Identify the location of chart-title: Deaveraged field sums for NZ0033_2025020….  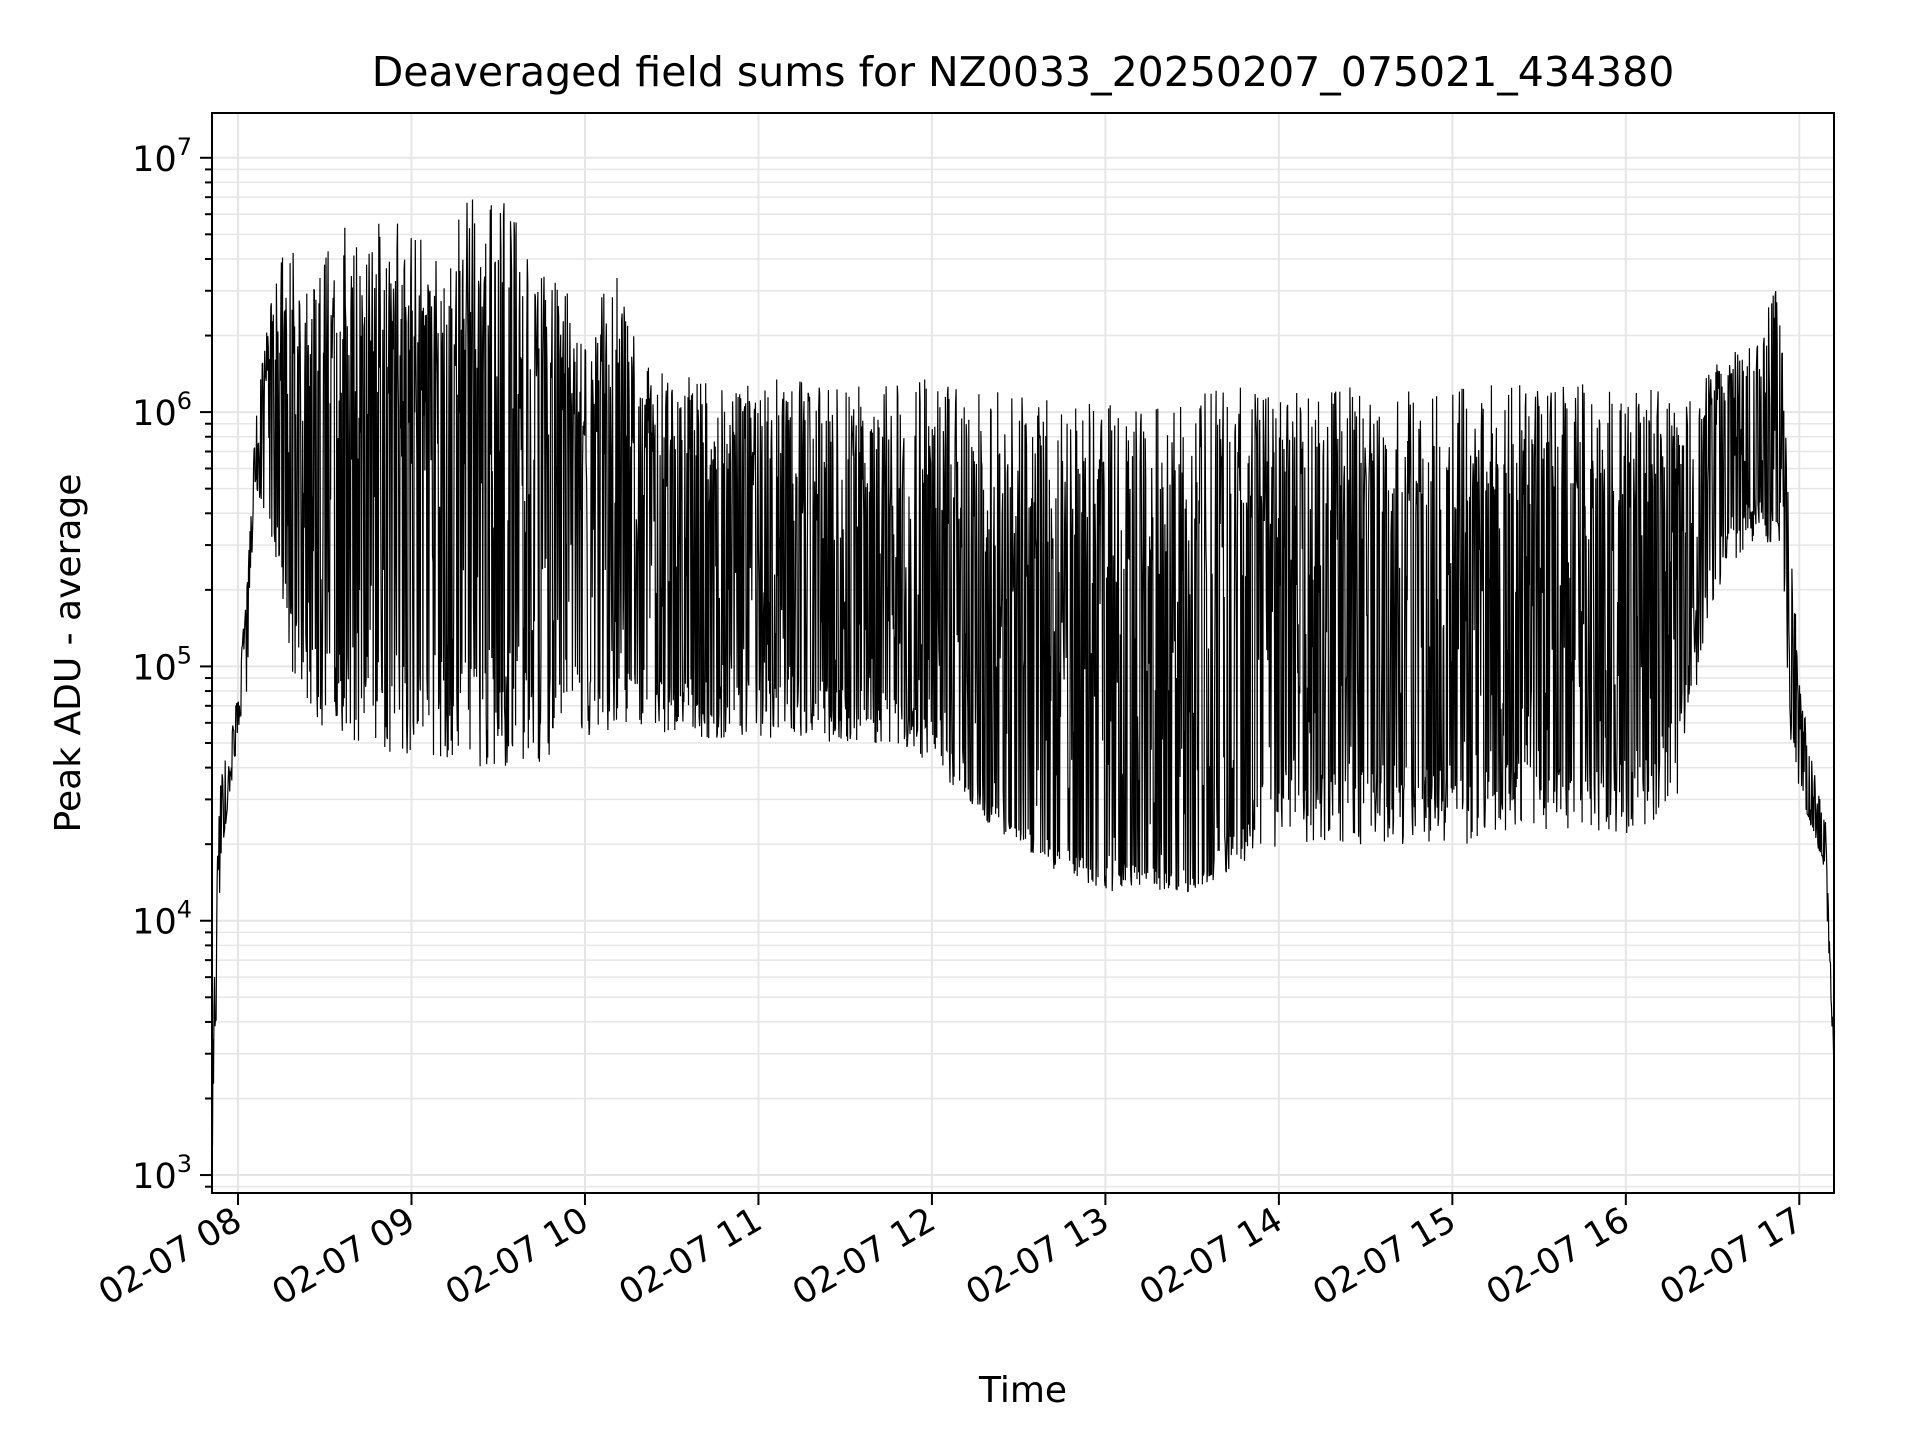
(1023, 72).